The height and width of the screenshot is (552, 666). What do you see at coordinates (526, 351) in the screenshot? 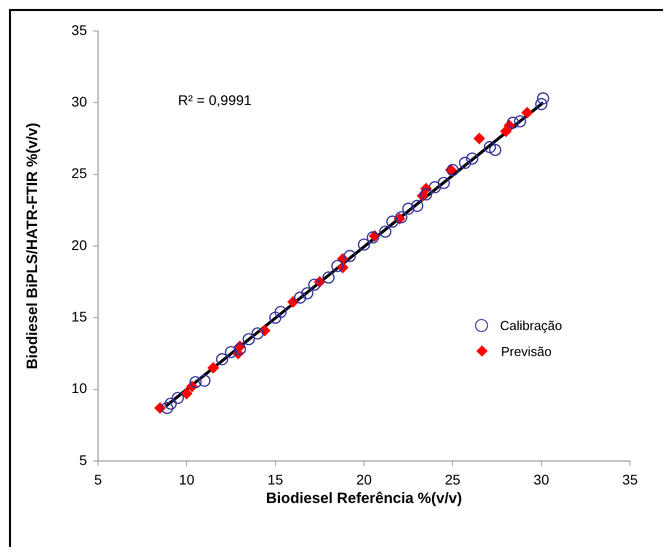
I see `legend-label: Previsão` at bounding box center [526, 351].